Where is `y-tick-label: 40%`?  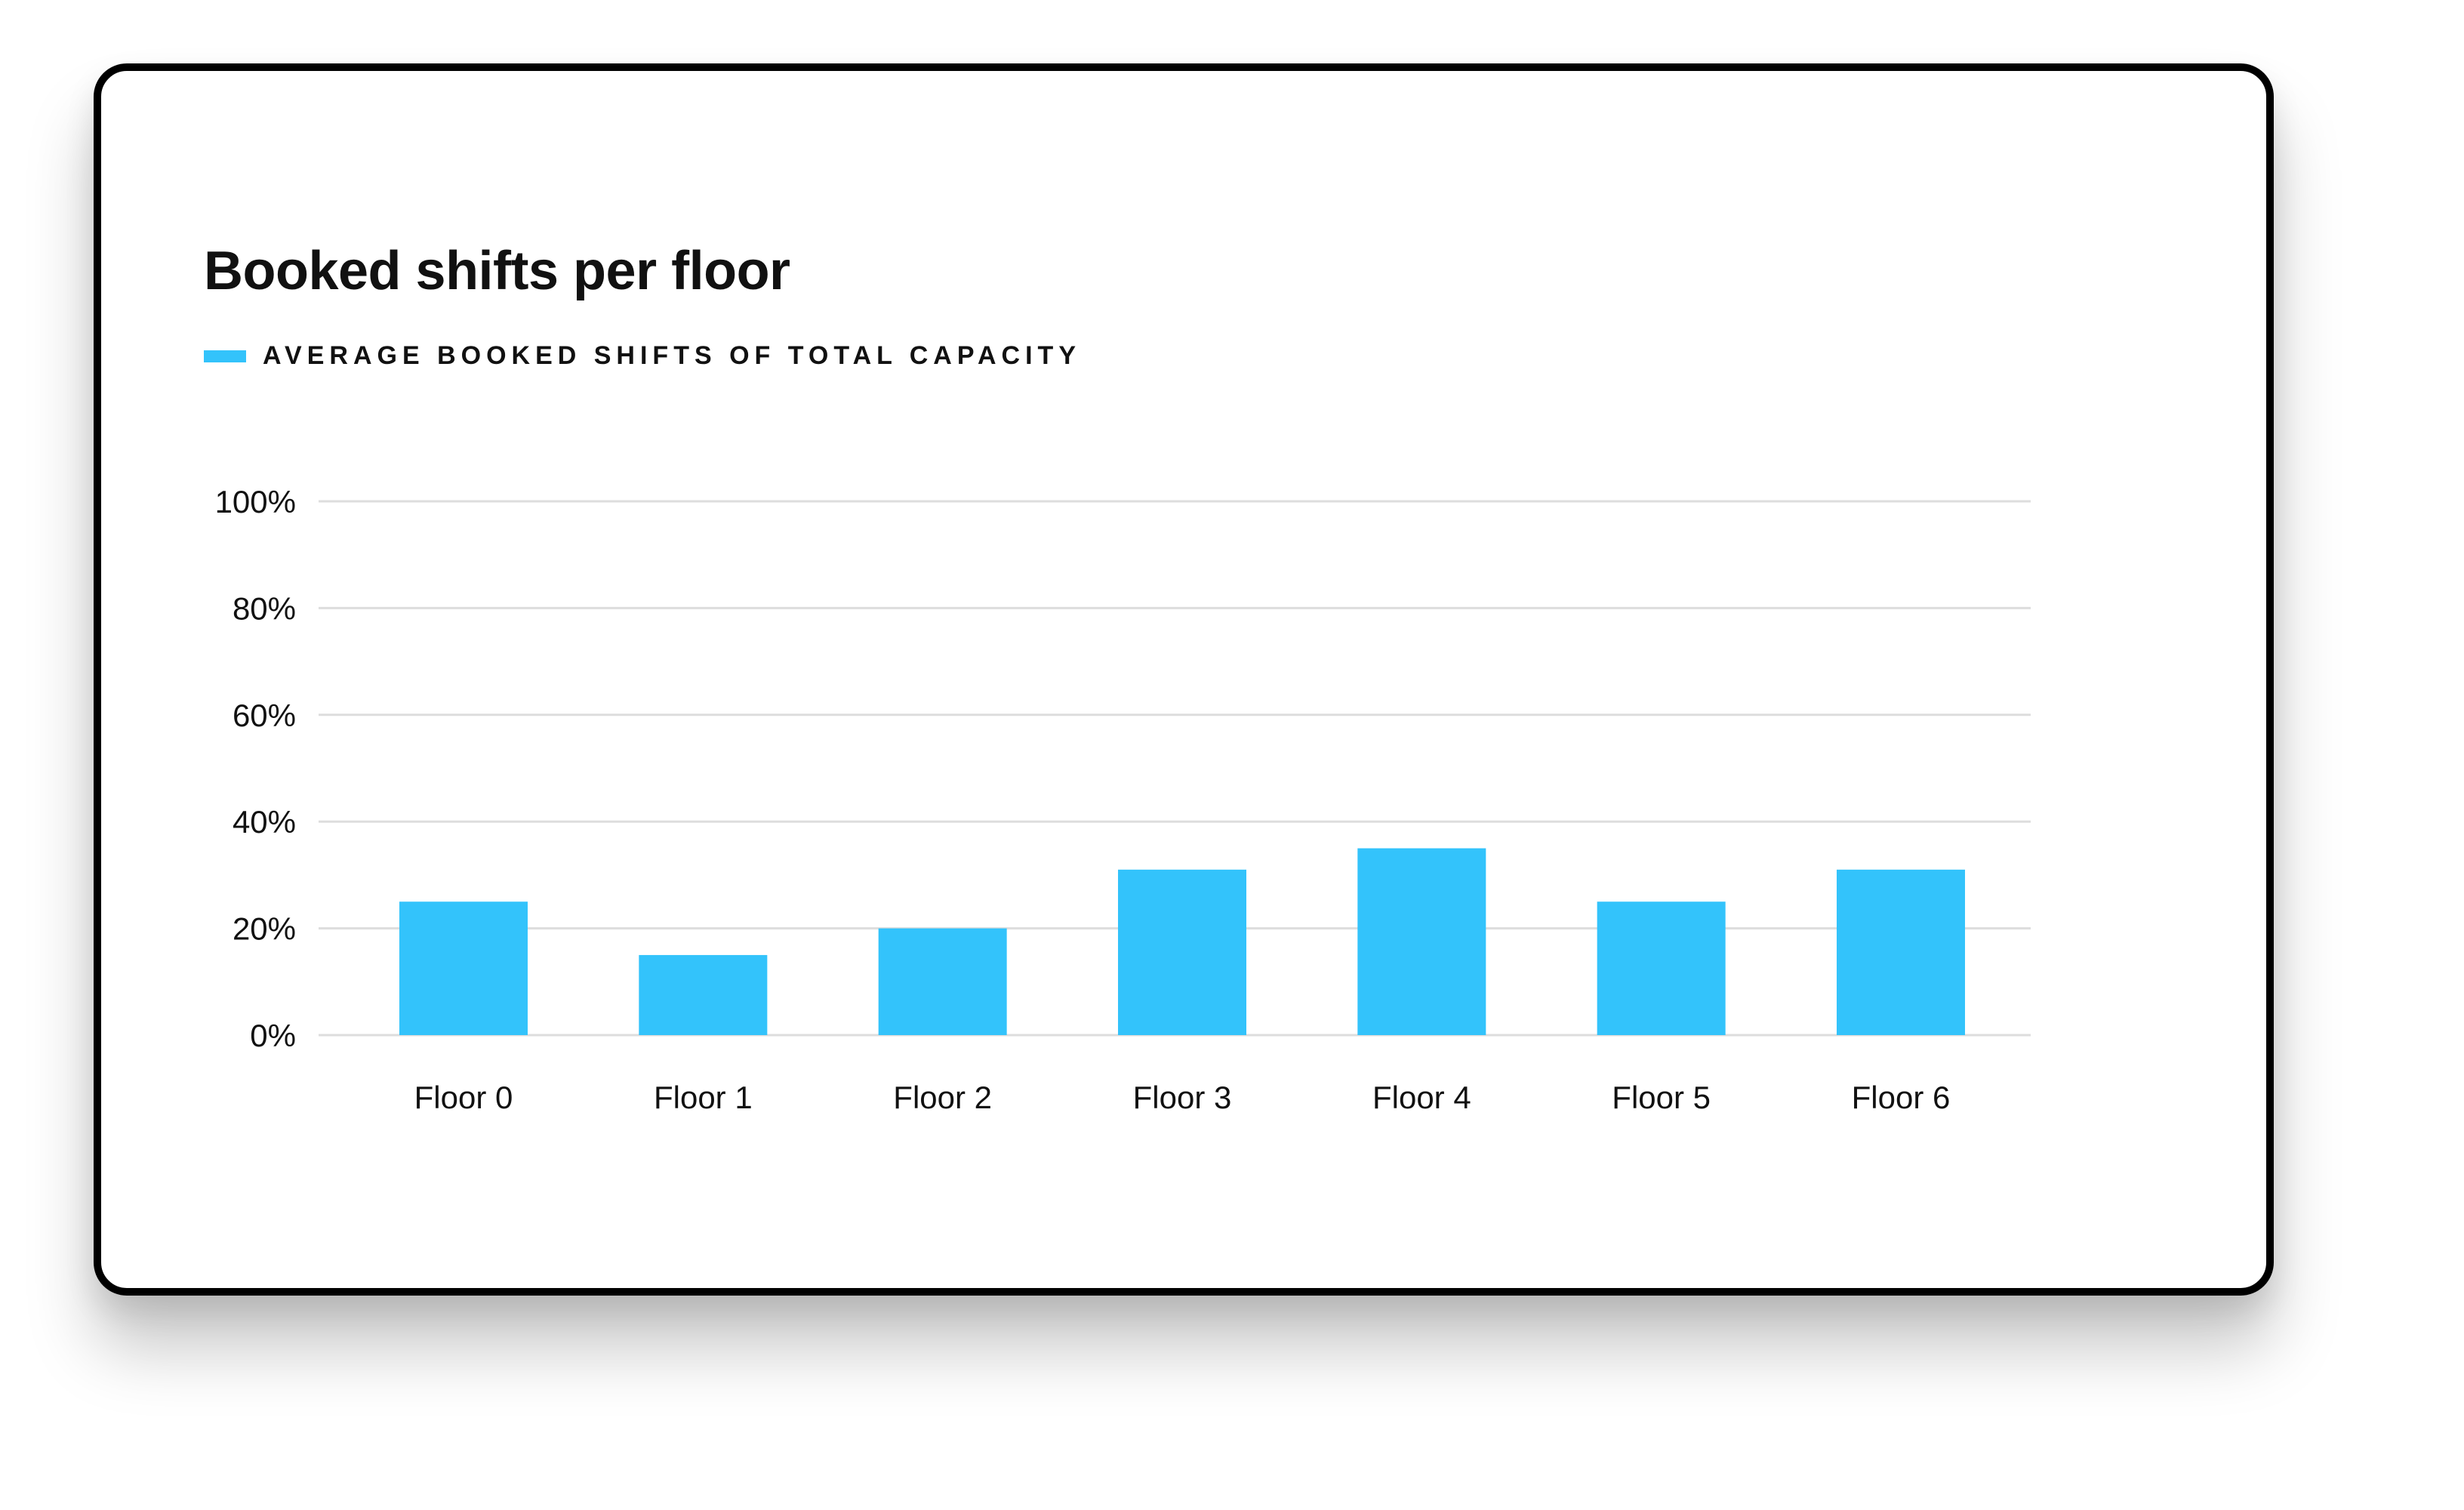
y-tick-label: 40% is located at coordinates (264, 822).